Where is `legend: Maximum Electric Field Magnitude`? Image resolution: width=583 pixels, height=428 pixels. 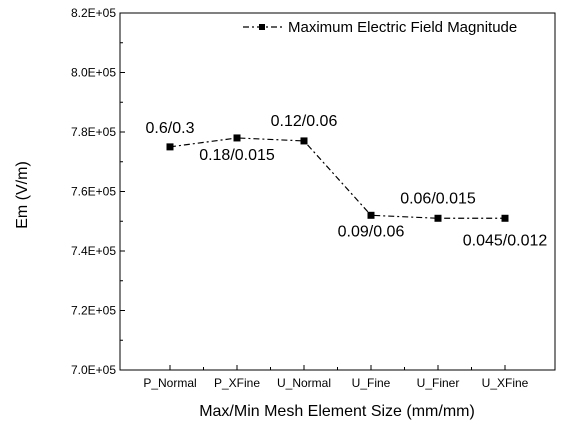 legend: Maximum Electric Field Magnitude is located at coordinates (380, 27).